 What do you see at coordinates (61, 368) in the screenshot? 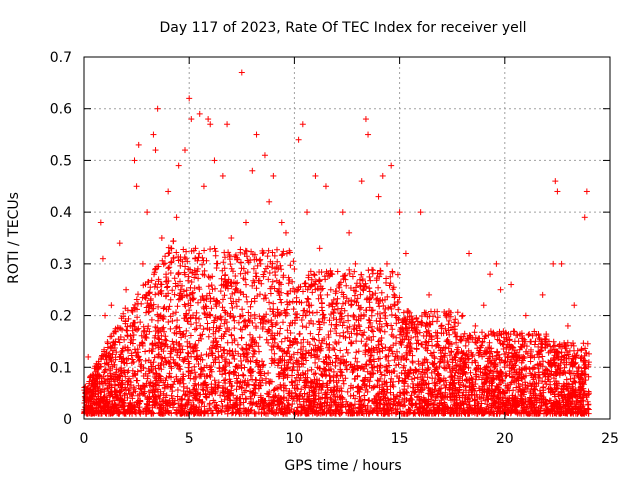
I see `y-tick-label-1: 0.1` at bounding box center [61, 368].